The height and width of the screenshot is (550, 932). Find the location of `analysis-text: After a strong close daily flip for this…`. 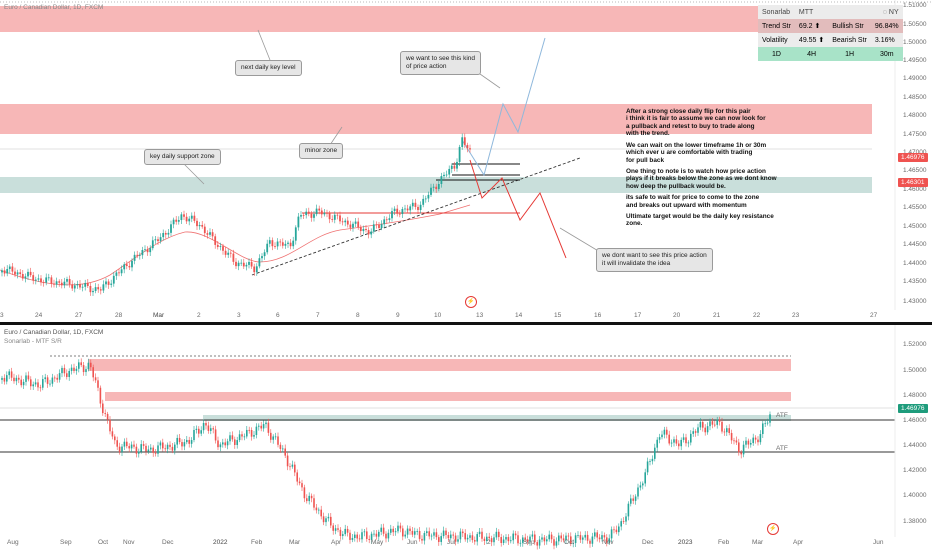

analysis-text: After a strong close daily flip for this… is located at coordinates (706, 170).